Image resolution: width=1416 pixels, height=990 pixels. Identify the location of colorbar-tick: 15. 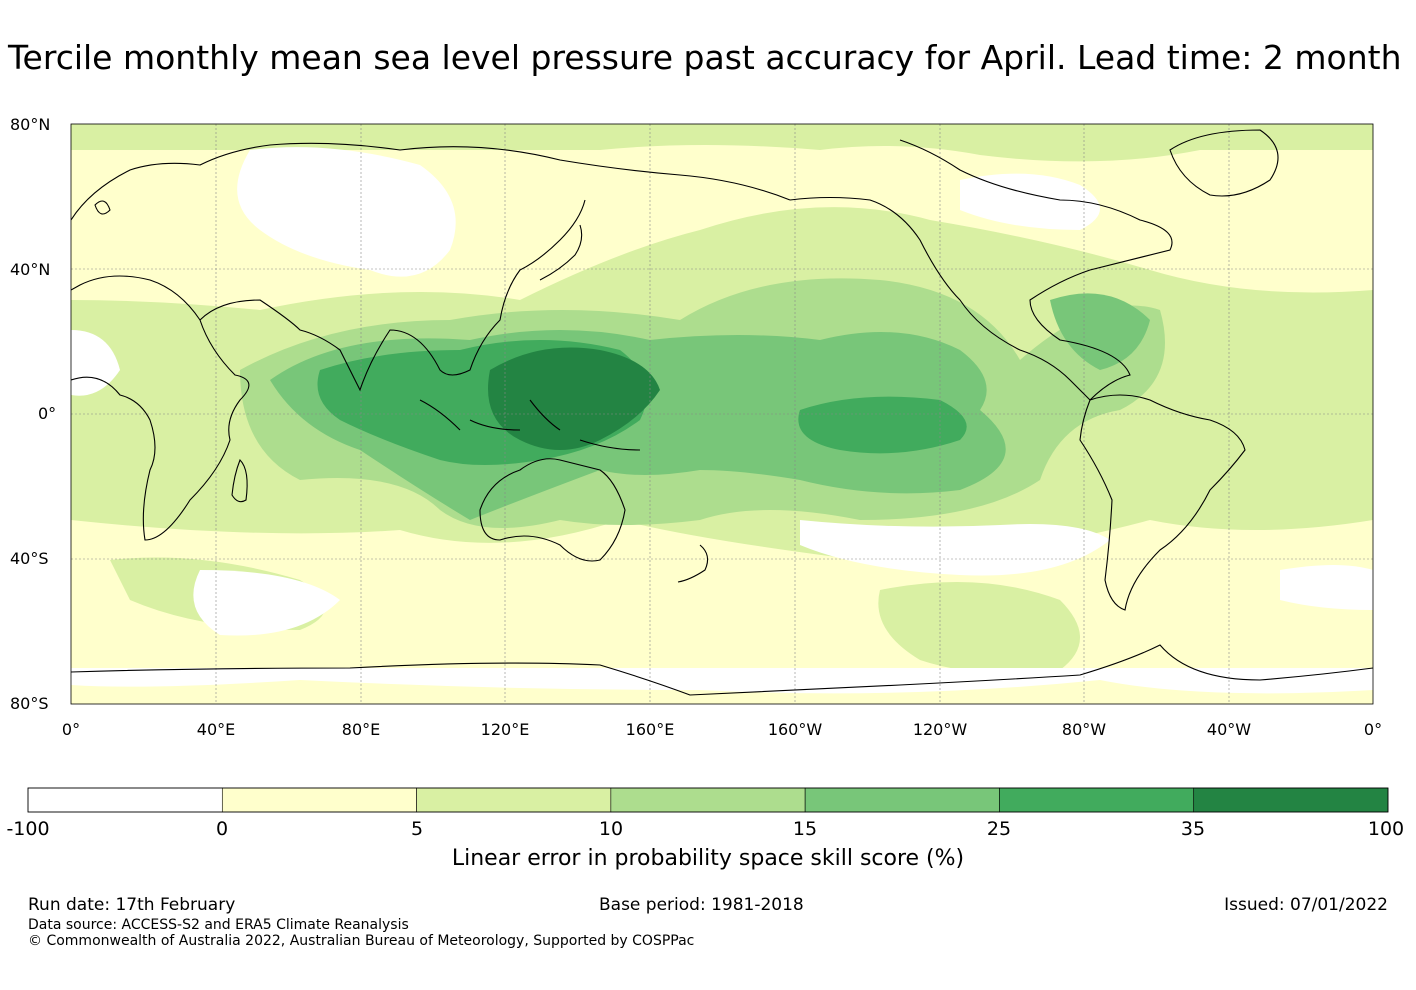
(805, 829).